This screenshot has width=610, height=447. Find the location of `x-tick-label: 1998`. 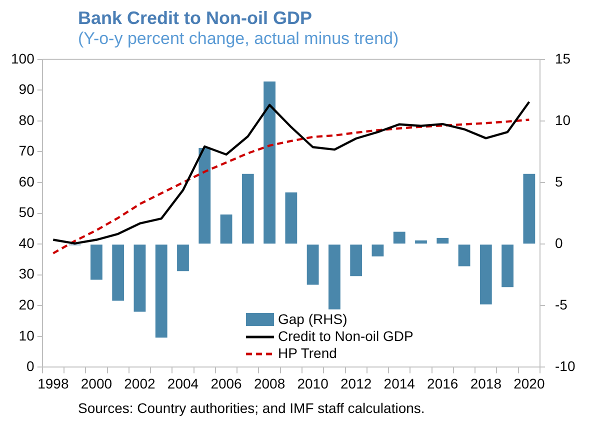

x-tick-label: 1998 is located at coordinates (53, 383).